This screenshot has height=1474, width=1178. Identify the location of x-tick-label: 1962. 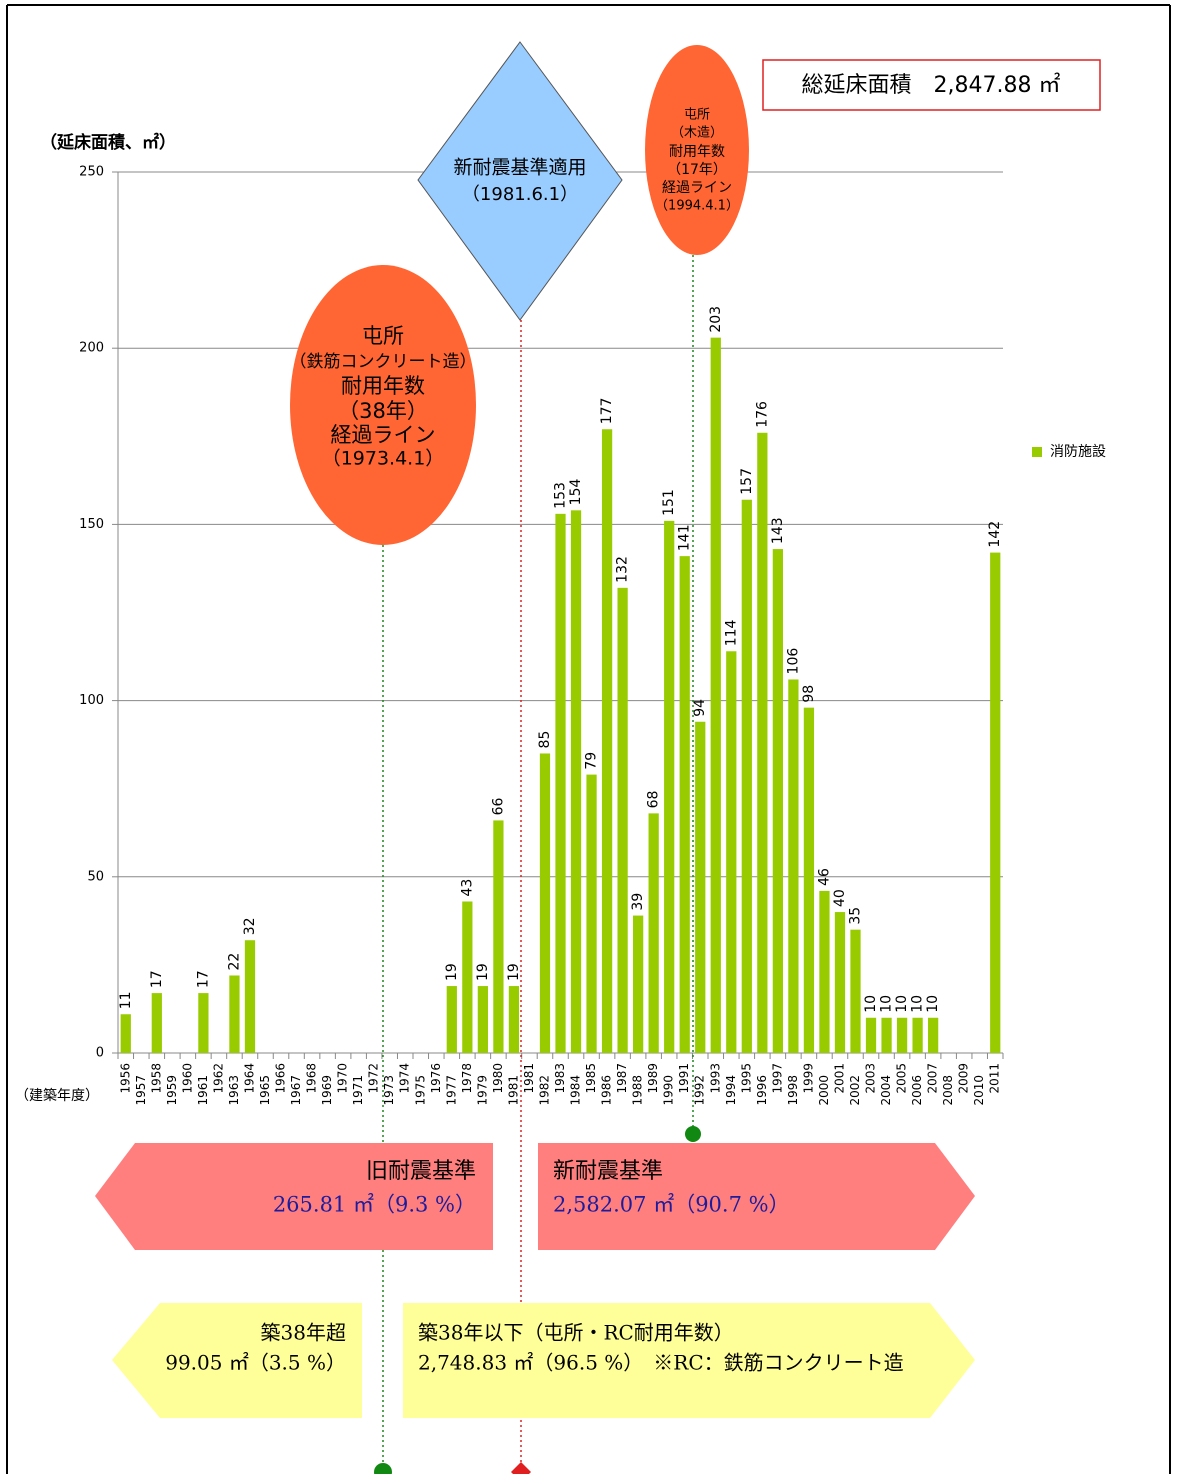
(218, 1078).